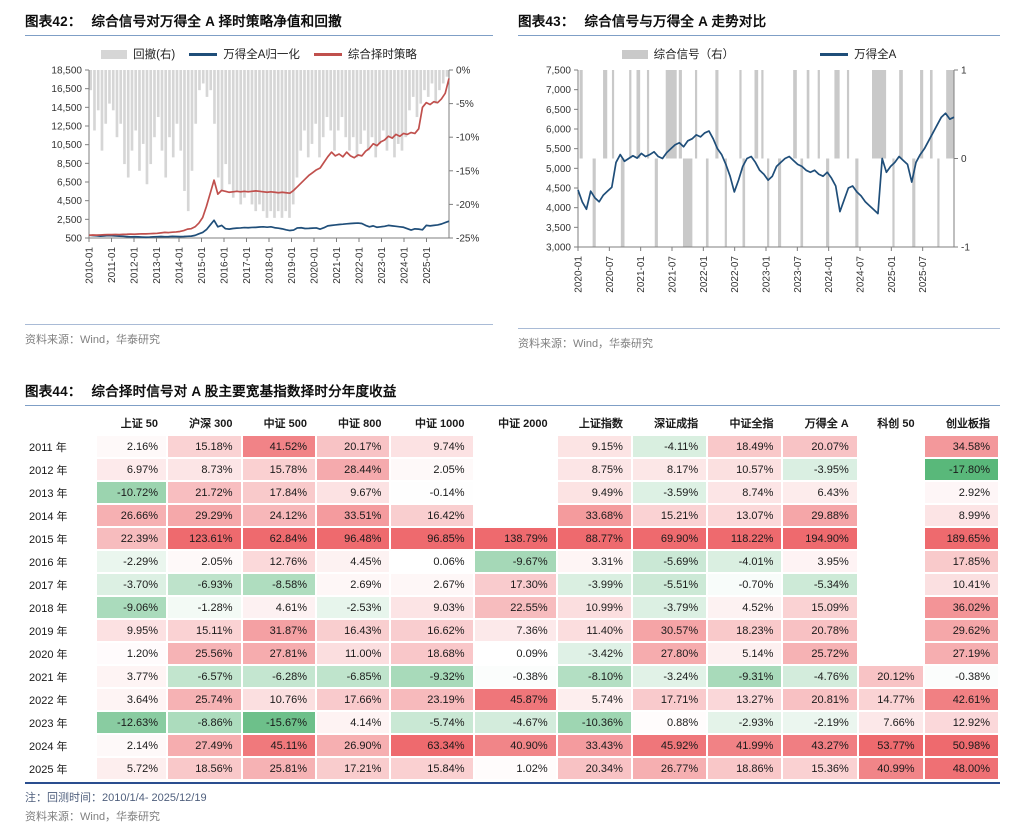 The width and height of the screenshot is (1024, 824). Describe the element at coordinates (594, 676) in the screenshot. I see `value-cell: -8.10%` at that location.